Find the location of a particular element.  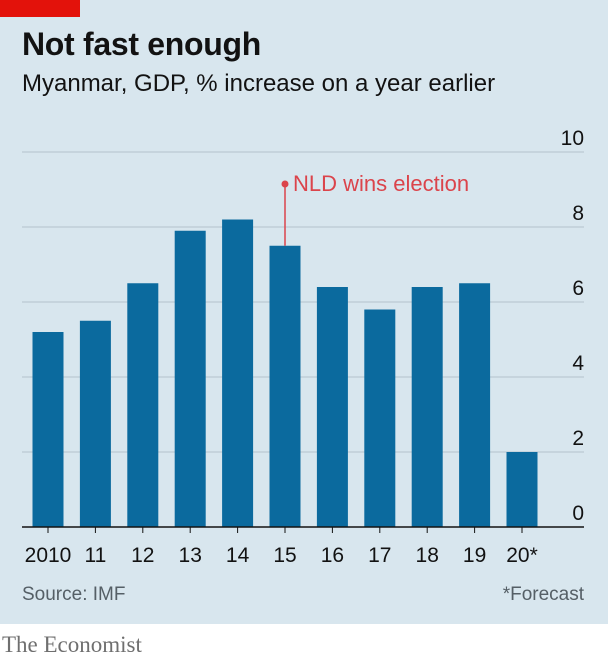

x-tick-label: 15 is located at coordinates (284, 555).